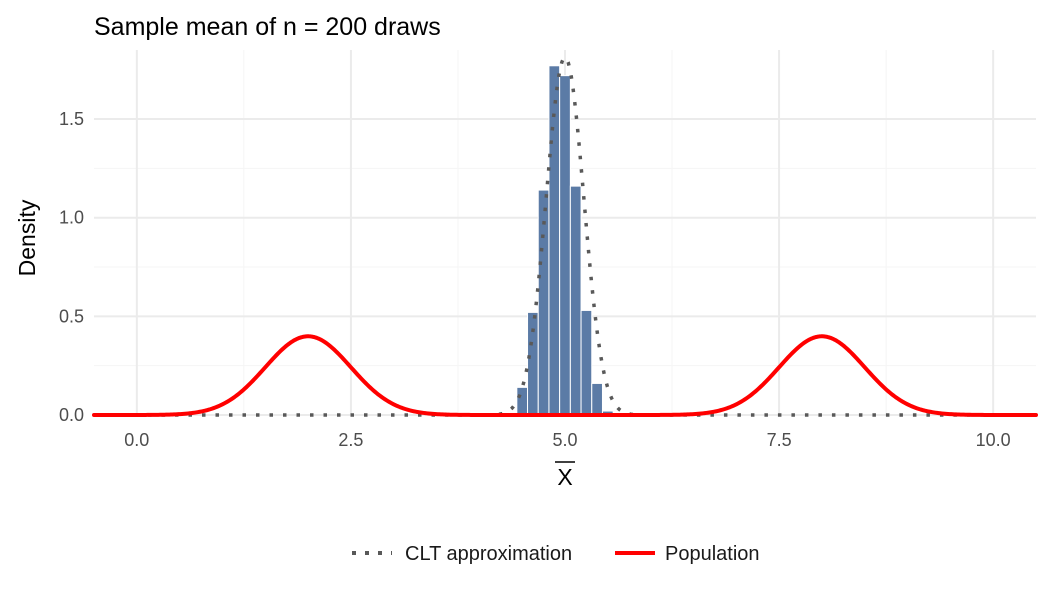  I want to click on y-tick-label: 1.5, so click(71, 119).